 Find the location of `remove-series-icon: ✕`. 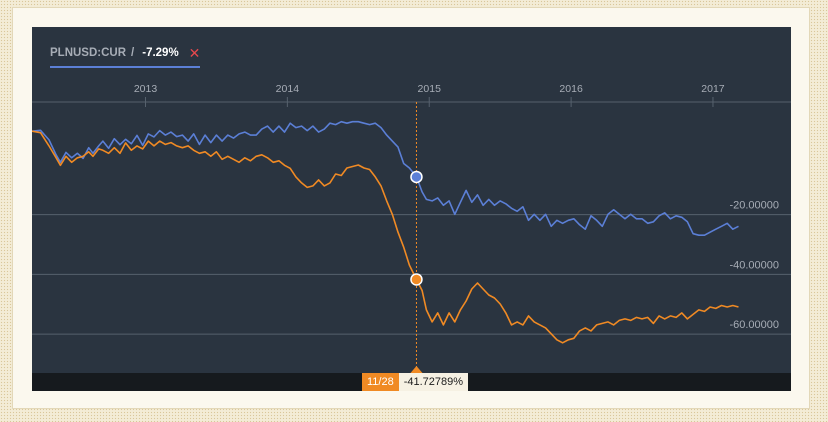

remove-series-icon: ✕ is located at coordinates (194, 52).